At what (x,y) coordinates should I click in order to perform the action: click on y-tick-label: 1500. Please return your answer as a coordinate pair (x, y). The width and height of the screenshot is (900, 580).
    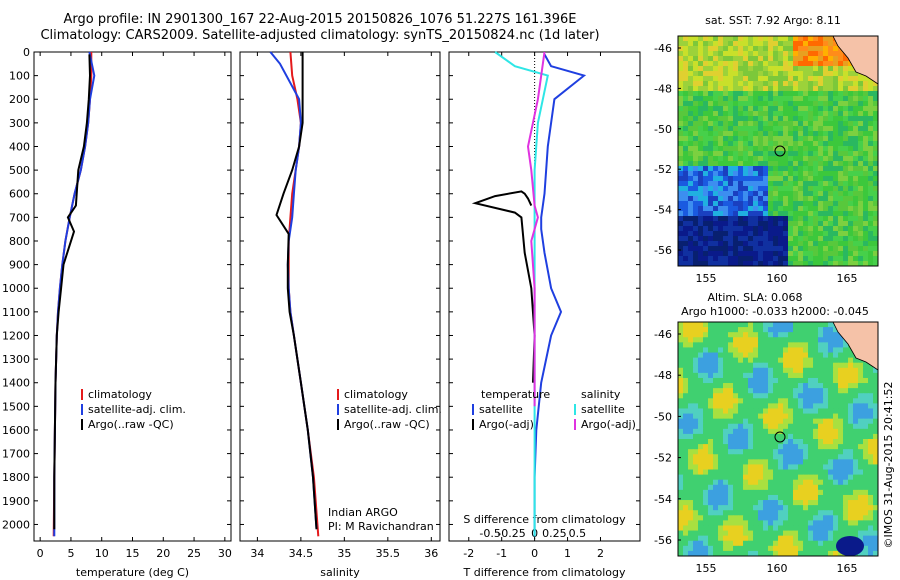
    Looking at the image, I should click on (16, 406).